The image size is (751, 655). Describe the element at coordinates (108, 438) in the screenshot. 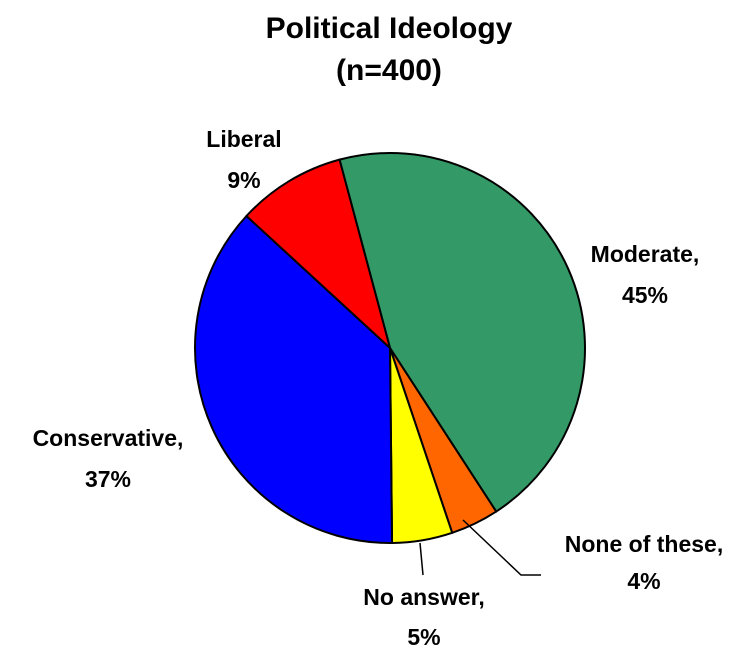

I see `slice-label-conservative-name: Conservative,` at that location.